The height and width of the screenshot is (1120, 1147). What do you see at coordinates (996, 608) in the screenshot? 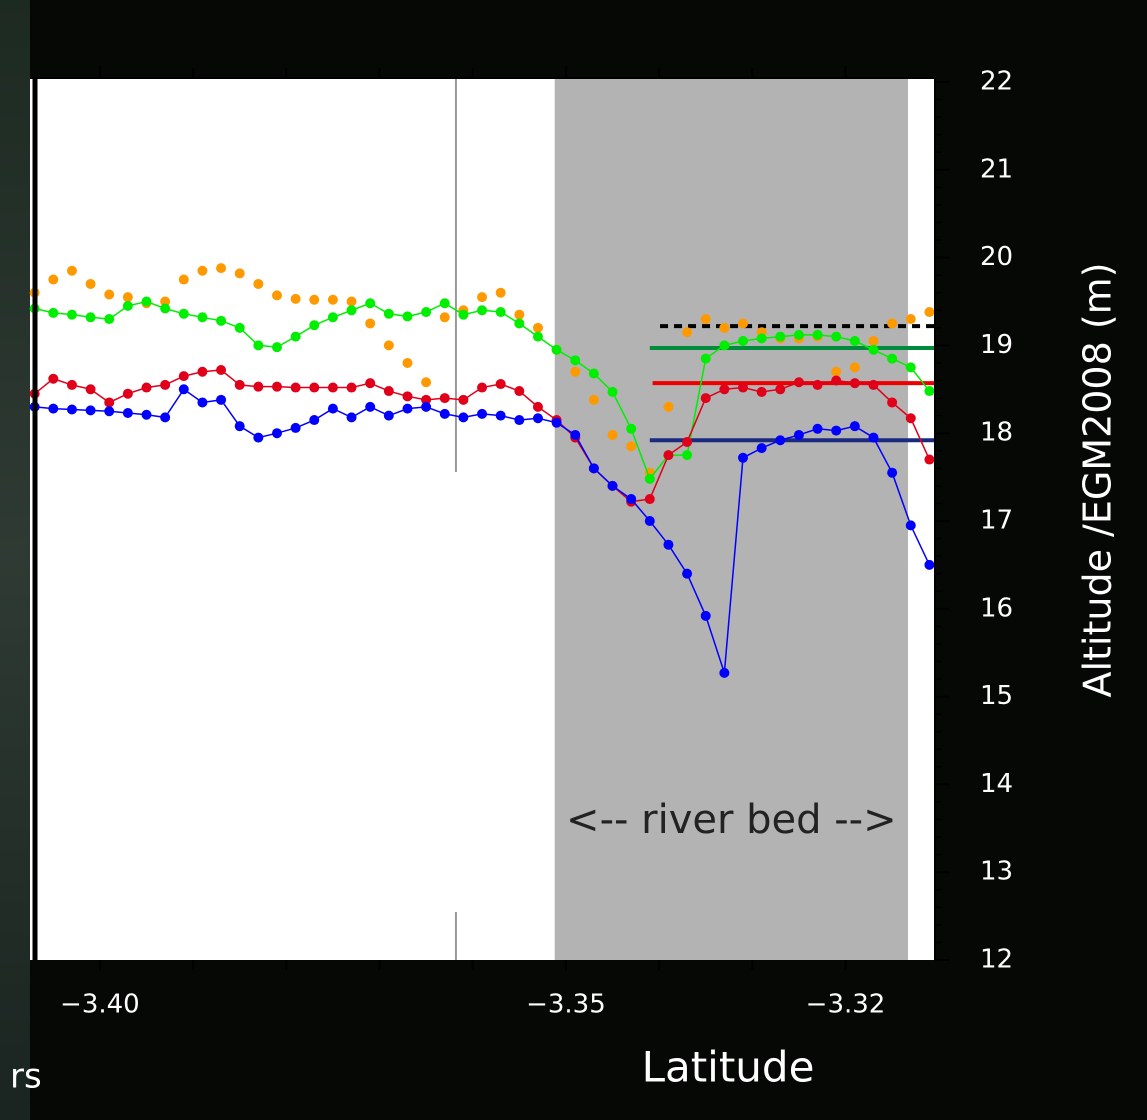
I see `y-tick-label: 16` at bounding box center [996, 608].